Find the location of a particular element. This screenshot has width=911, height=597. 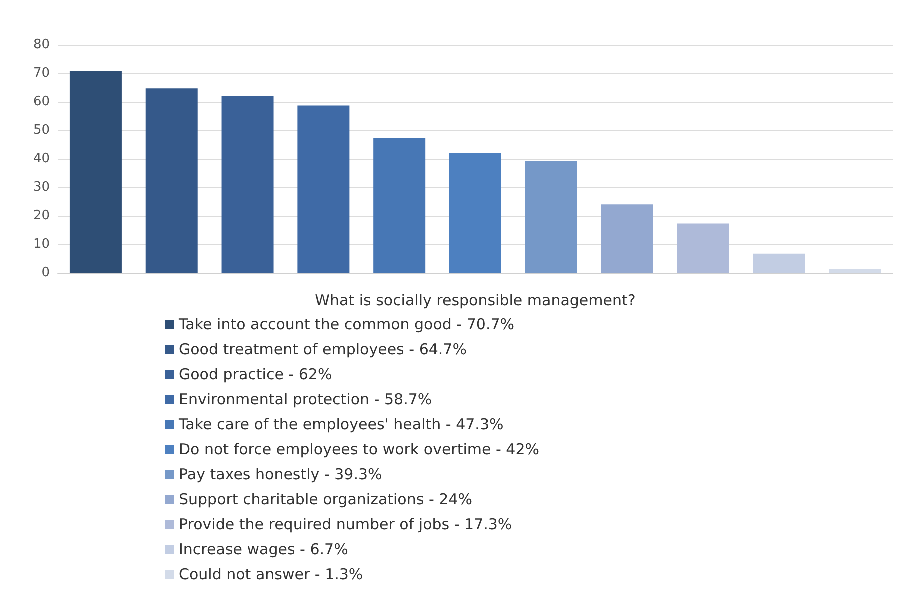

legend-label: Take care of the employees' health - 47.3% is located at coordinates (341, 425).